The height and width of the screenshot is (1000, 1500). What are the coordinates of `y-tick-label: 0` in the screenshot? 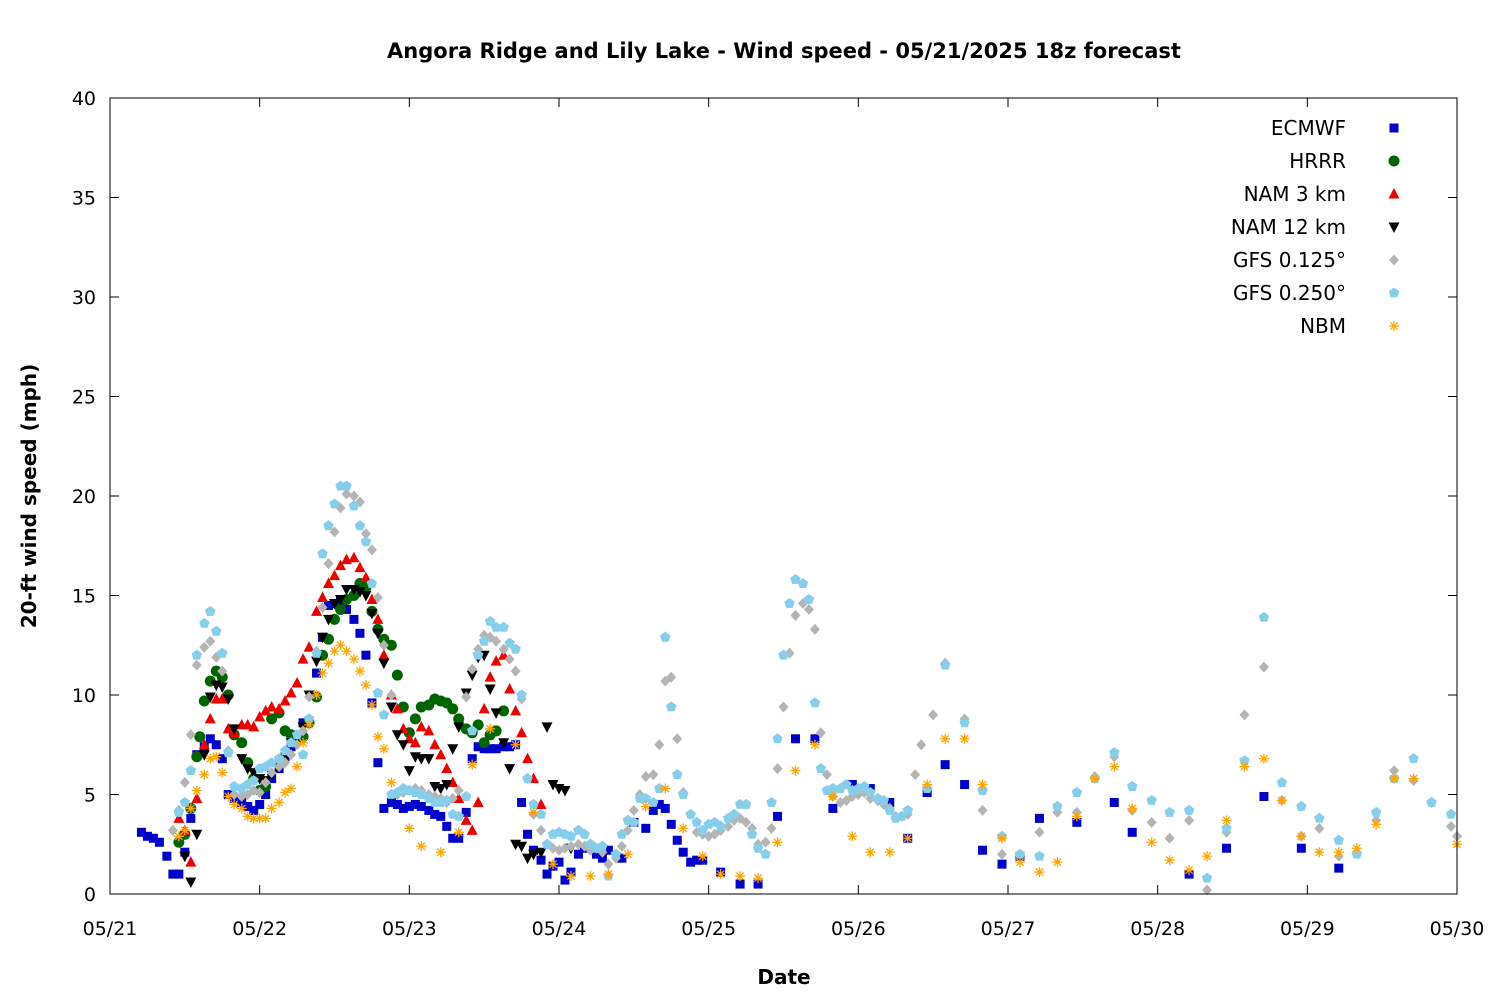 It's located at (90, 895).